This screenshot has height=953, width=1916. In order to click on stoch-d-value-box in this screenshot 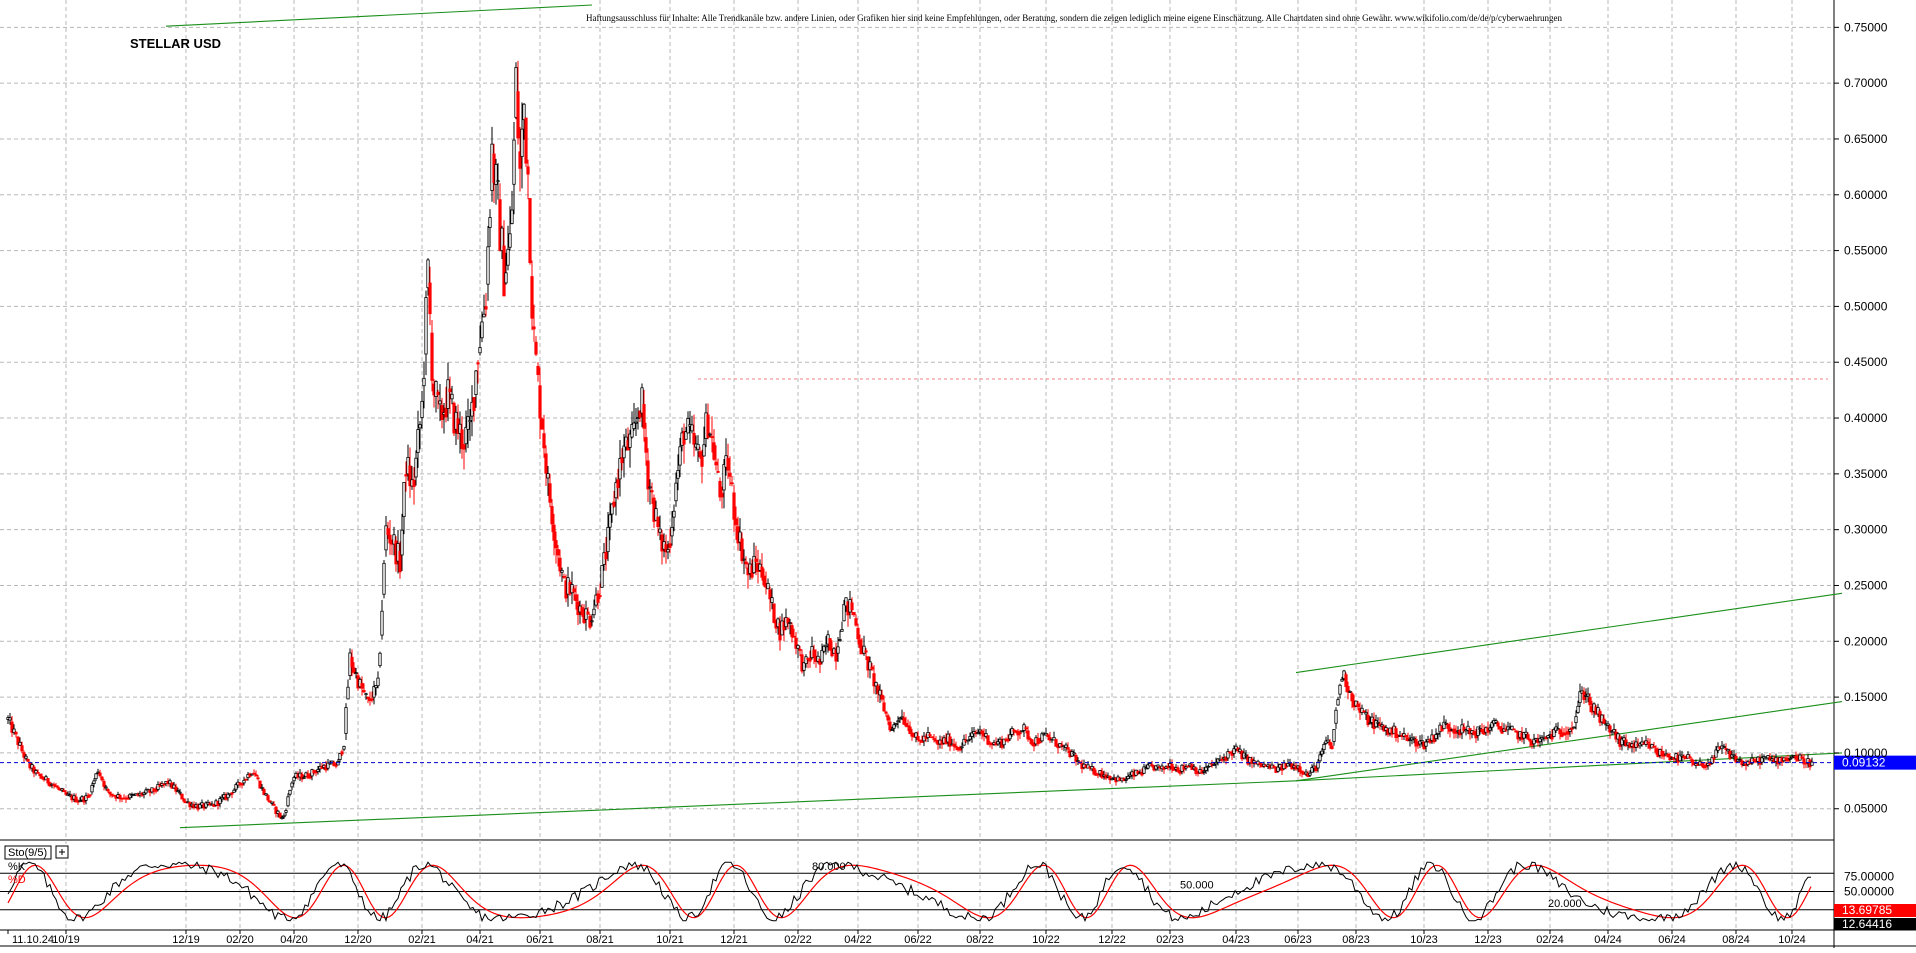, I will do `click(1875, 924)`.